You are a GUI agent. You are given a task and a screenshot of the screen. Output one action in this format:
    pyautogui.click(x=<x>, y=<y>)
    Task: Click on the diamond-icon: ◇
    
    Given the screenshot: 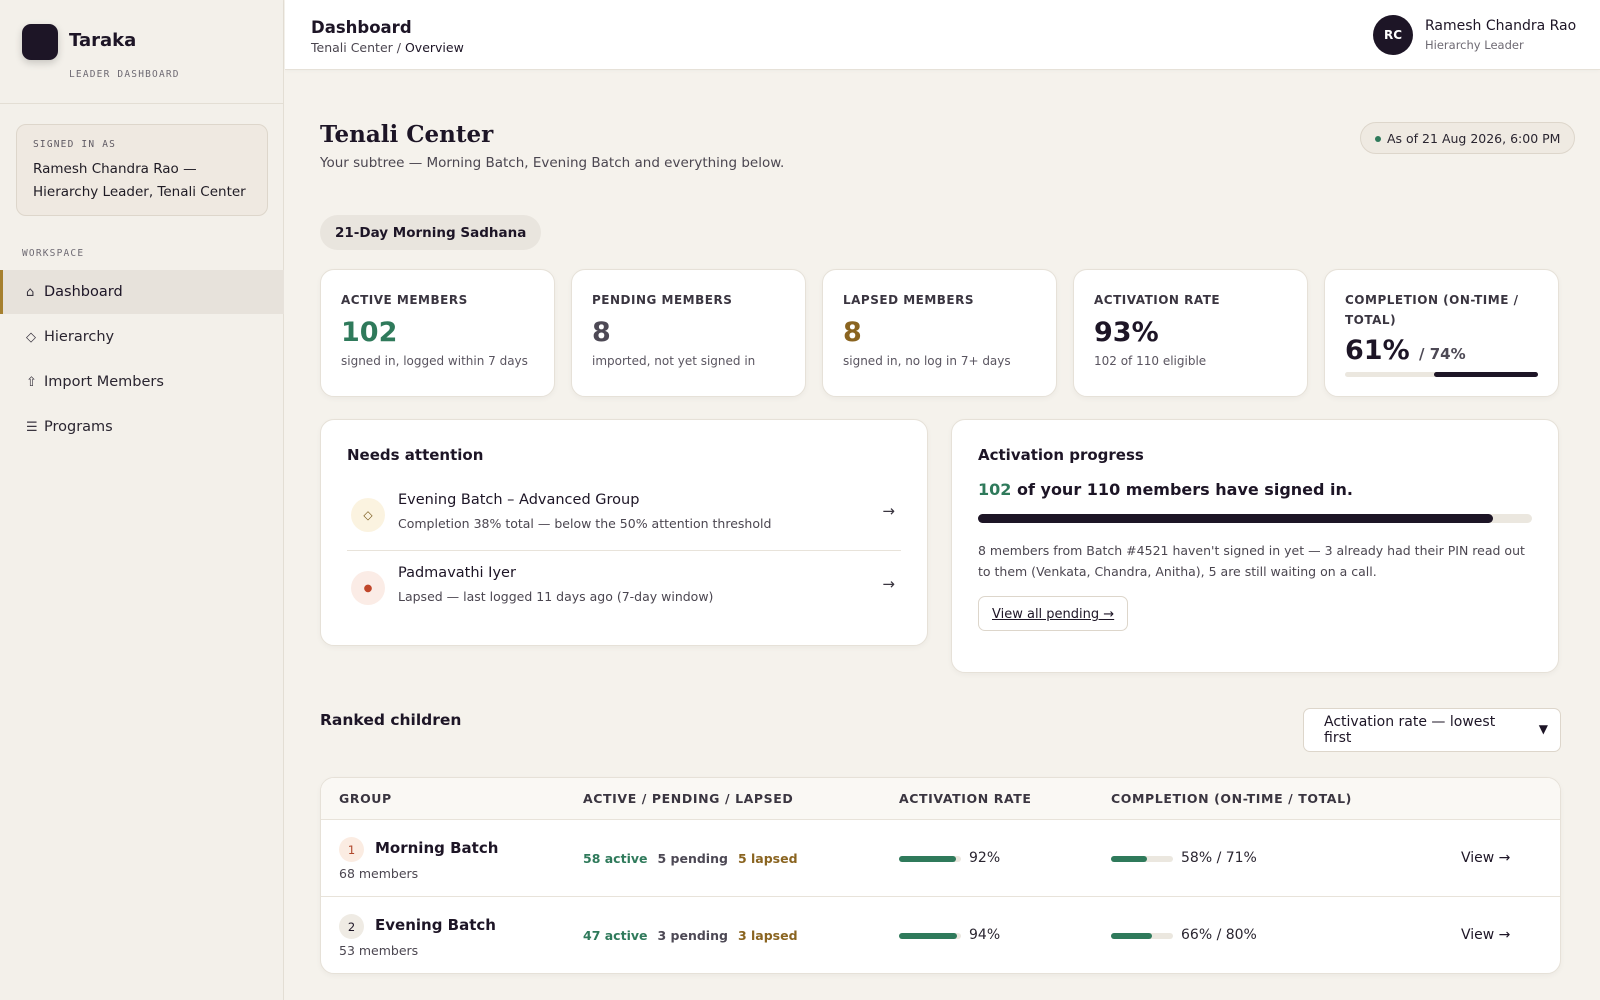 What is the action you would take?
    pyautogui.click(x=31, y=337)
    